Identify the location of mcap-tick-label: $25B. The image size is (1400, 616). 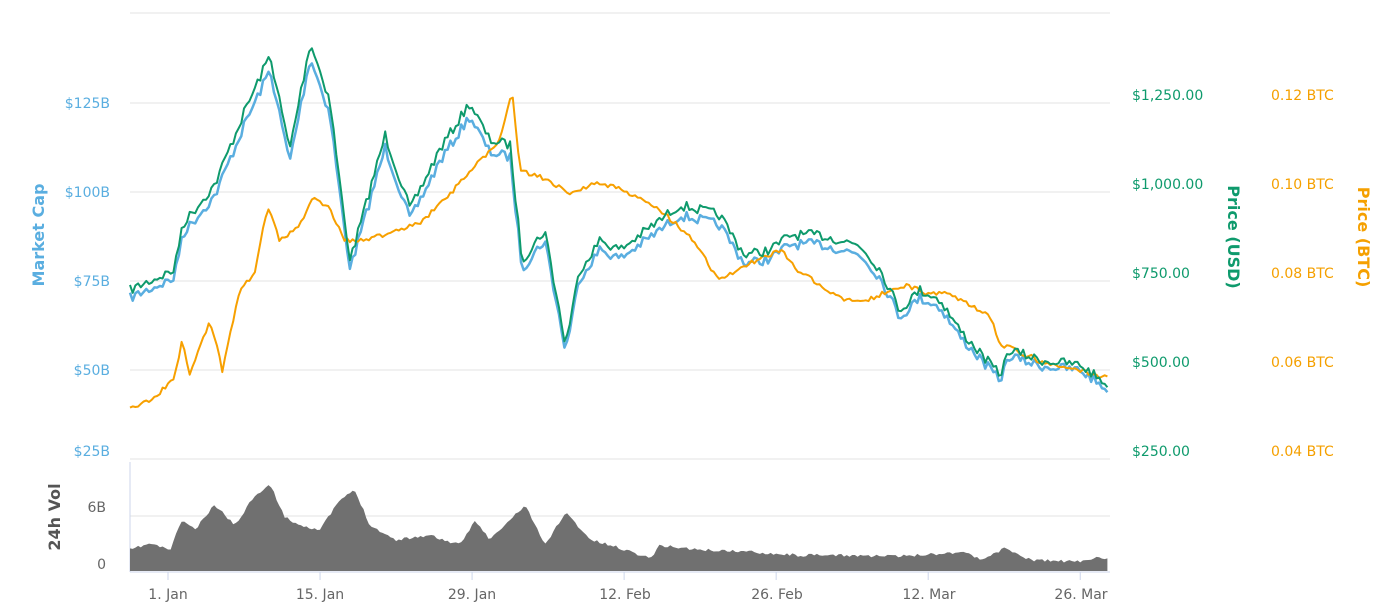
(92, 452).